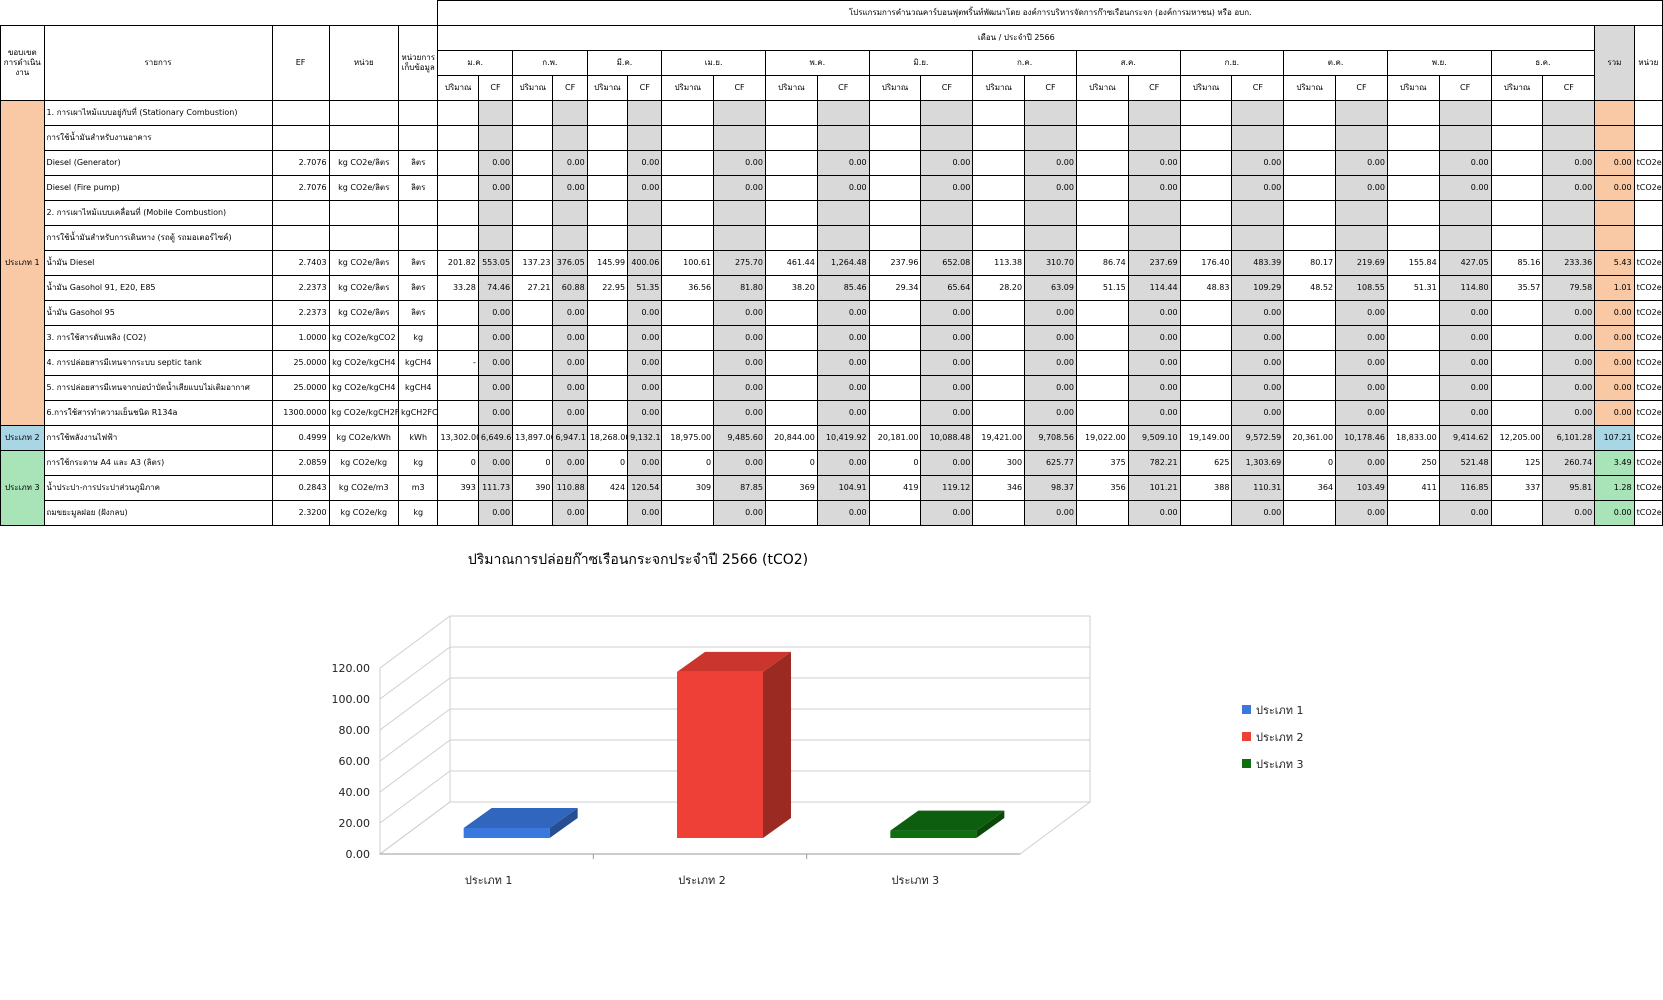  What do you see at coordinates (1154, 288) in the screenshot?
I see `cf-cell: 114.44` at bounding box center [1154, 288].